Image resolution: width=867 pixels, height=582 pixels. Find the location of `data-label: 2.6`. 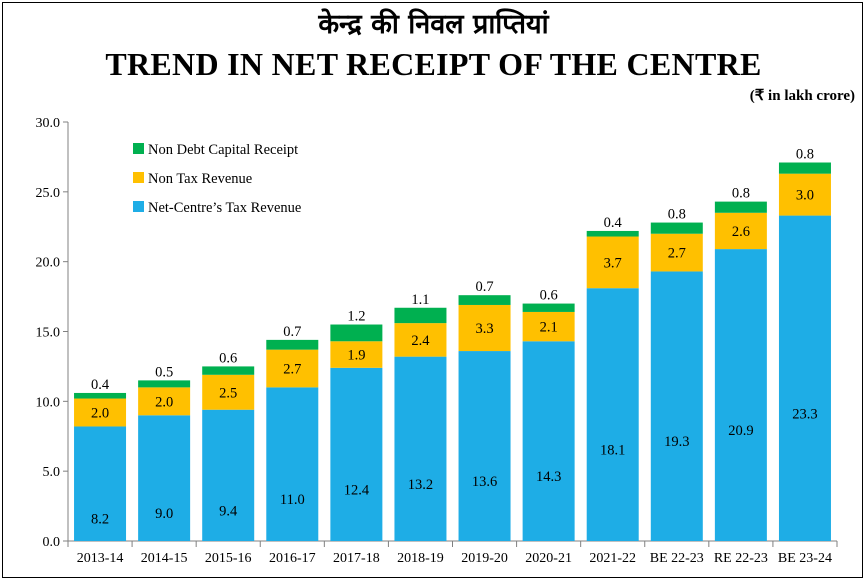

data-label: 2.6 is located at coordinates (741, 232).